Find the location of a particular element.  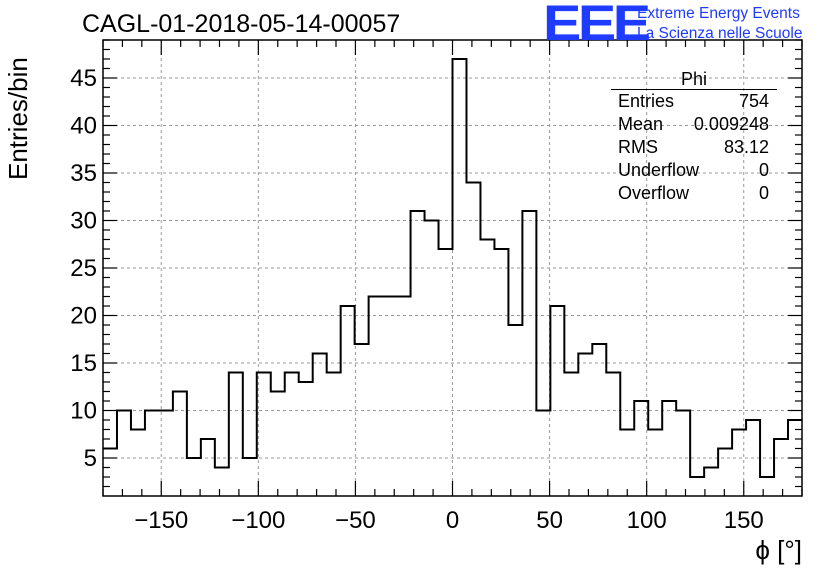

stats-row-rms: RMS 83.12 is located at coordinates (694, 147).